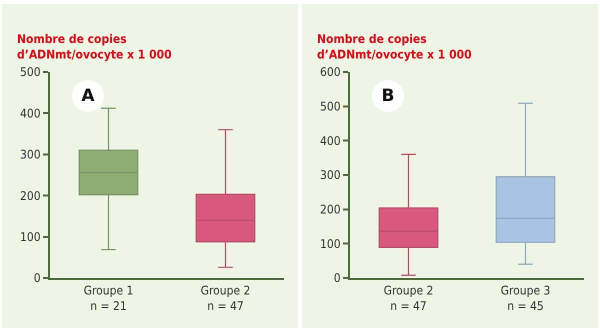 This screenshot has height=332, width=600. What do you see at coordinates (109, 298) in the screenshot?
I see `x-tick-label: Groupe 1 n = 21` at bounding box center [109, 298].